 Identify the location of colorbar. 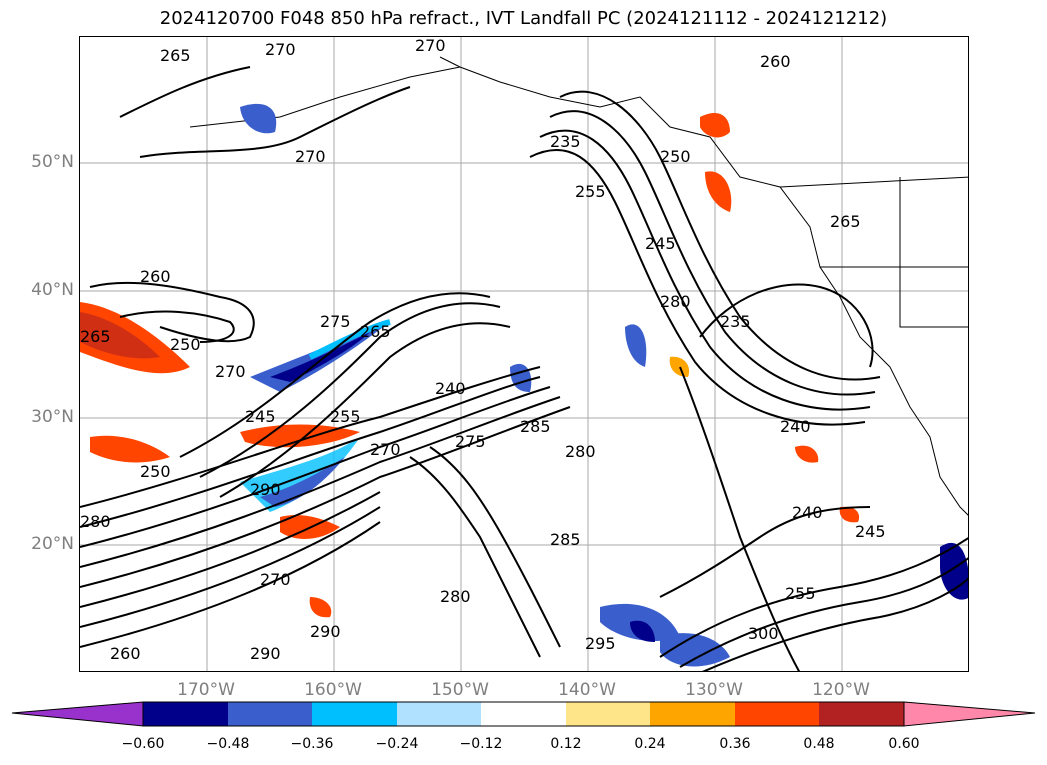
(523, 714).